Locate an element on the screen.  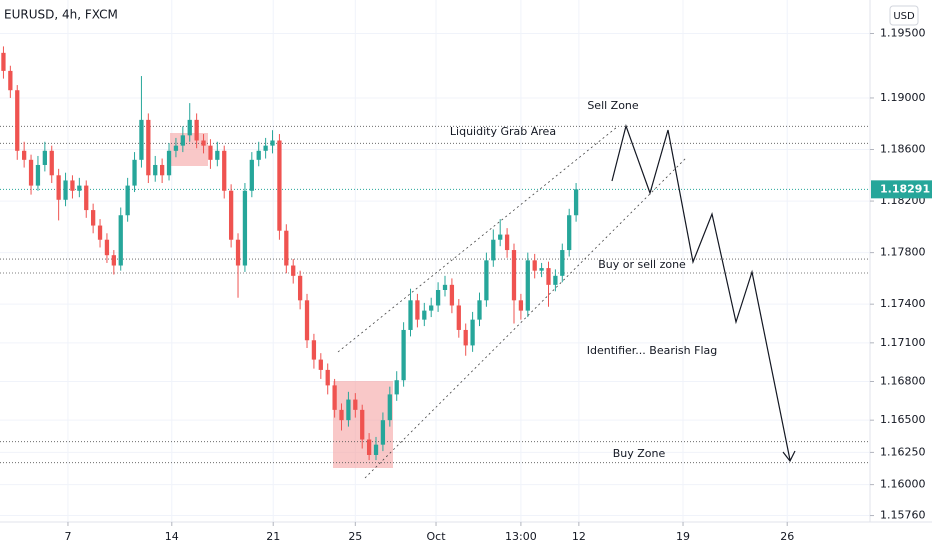
currency-label: USD is located at coordinates (904, 16).